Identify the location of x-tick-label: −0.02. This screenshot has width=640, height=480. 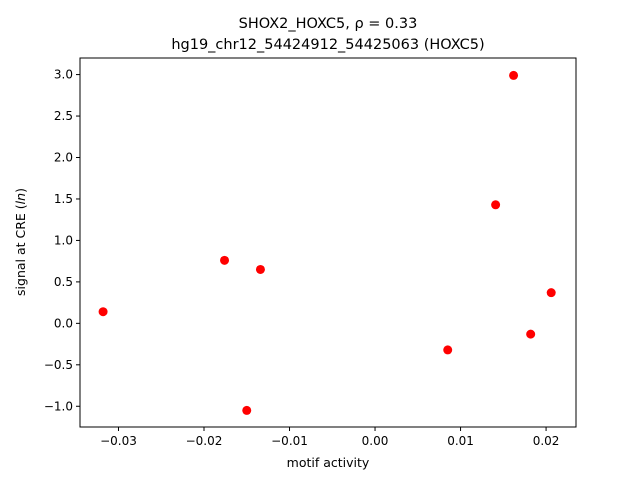
(204, 441).